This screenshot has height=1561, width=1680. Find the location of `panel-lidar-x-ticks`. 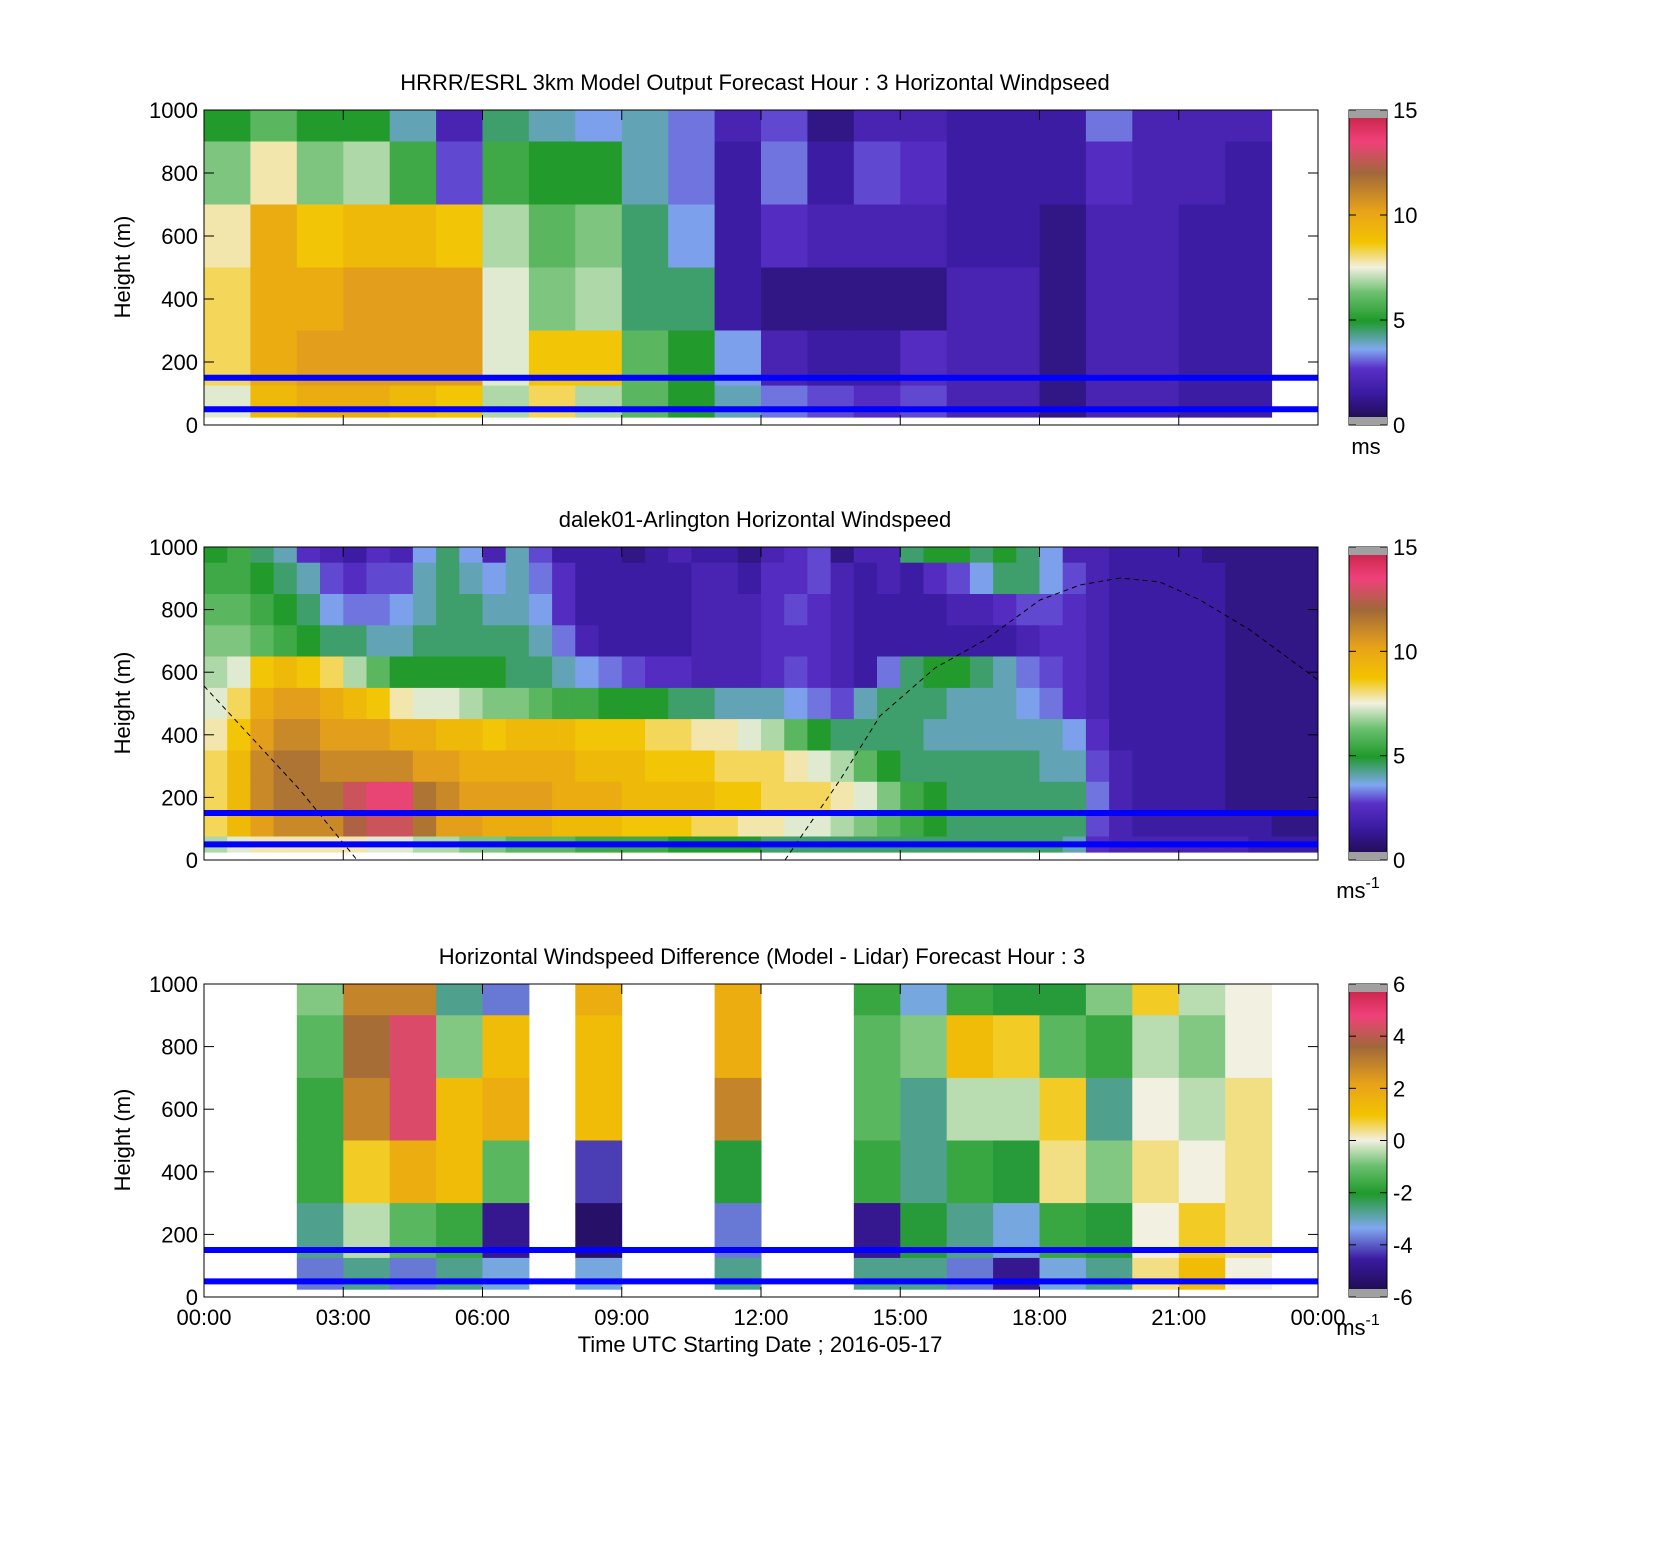

panel-lidar-x-ticks is located at coordinates (761, 703).